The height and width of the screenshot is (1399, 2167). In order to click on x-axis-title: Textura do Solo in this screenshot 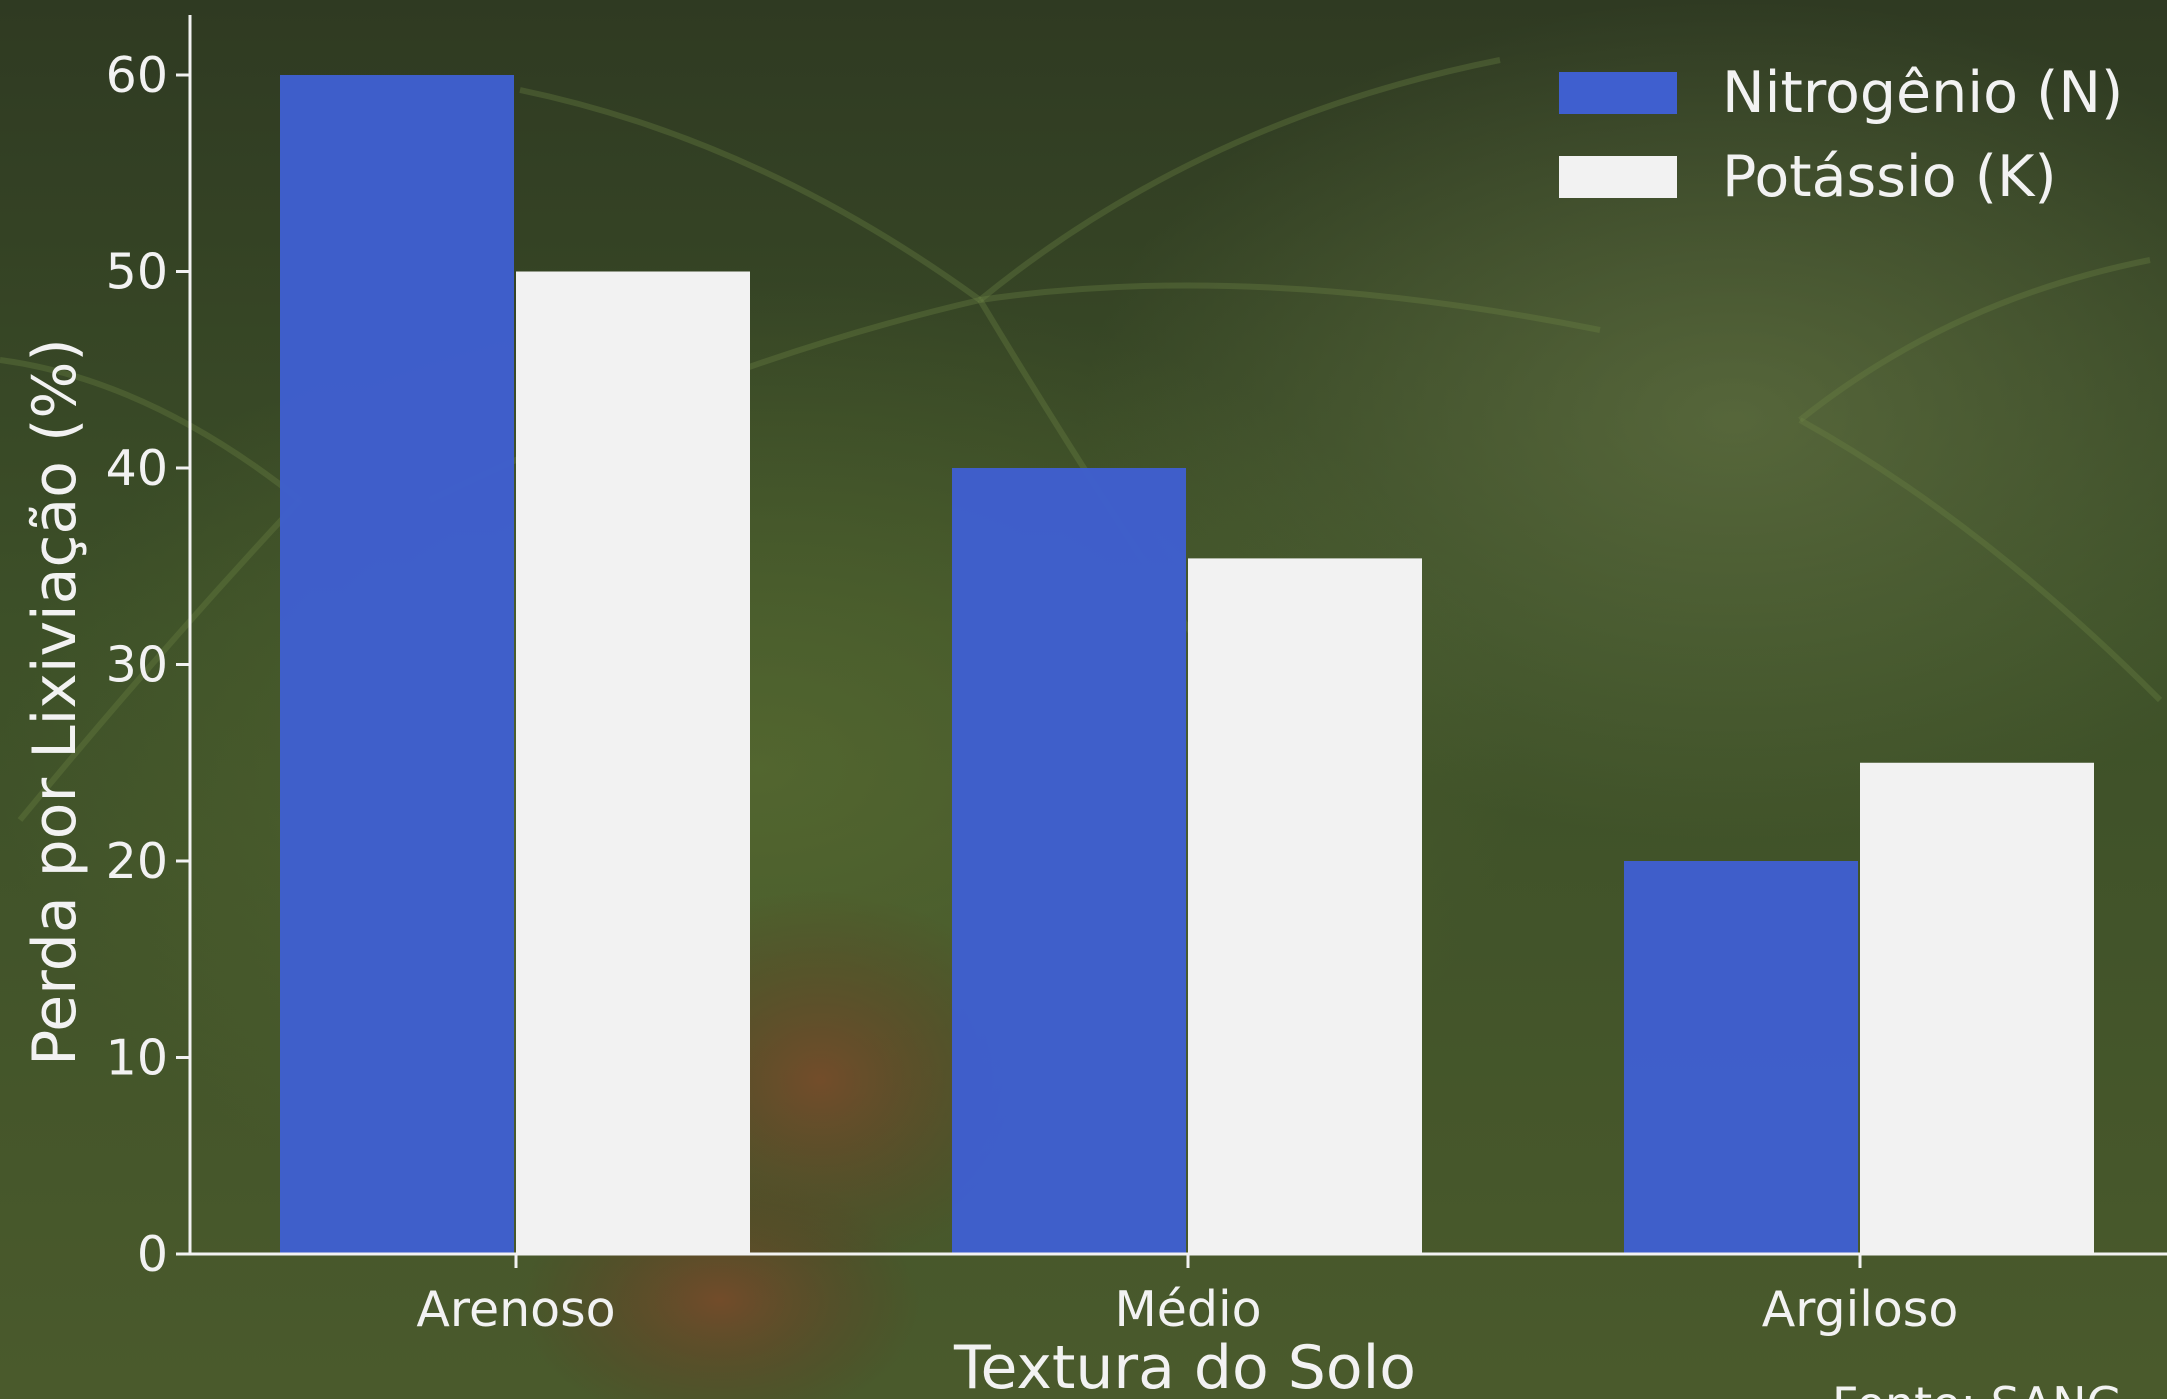, I will do `click(1184, 1366)`.